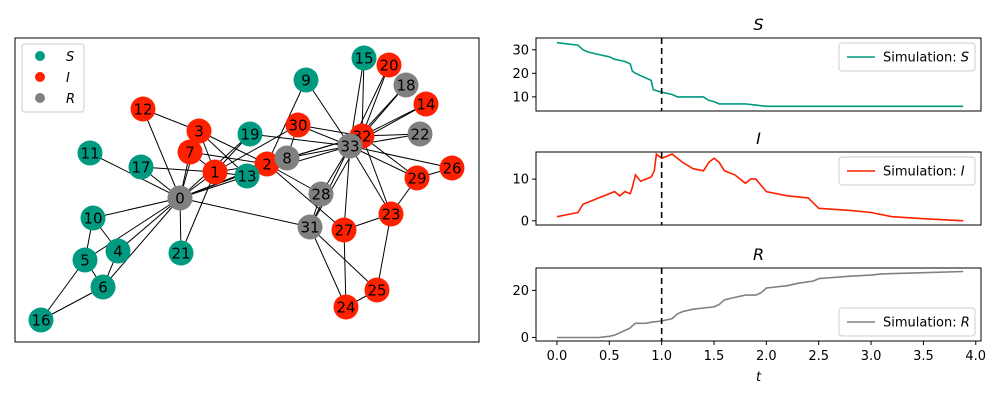  I want to click on network-node: 15, so click(364, 58).